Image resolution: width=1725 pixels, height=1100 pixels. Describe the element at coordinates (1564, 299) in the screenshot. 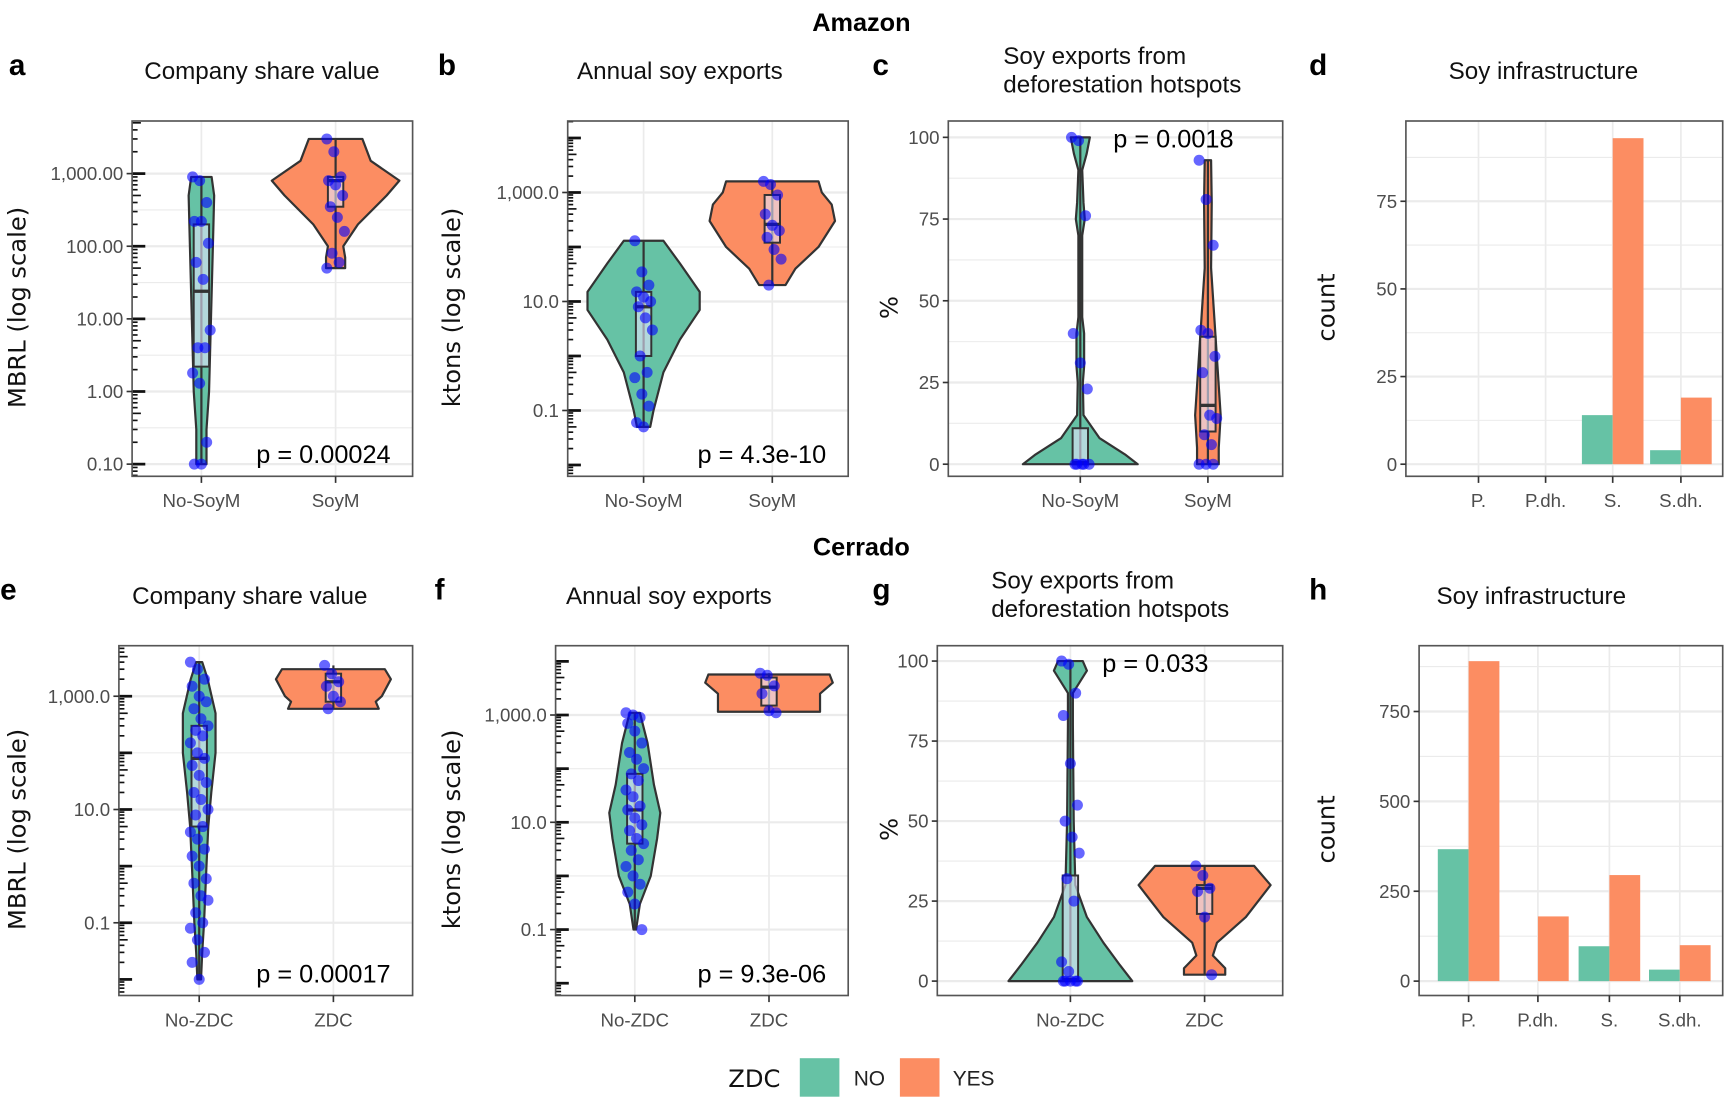

I see `plot-background` at that location.